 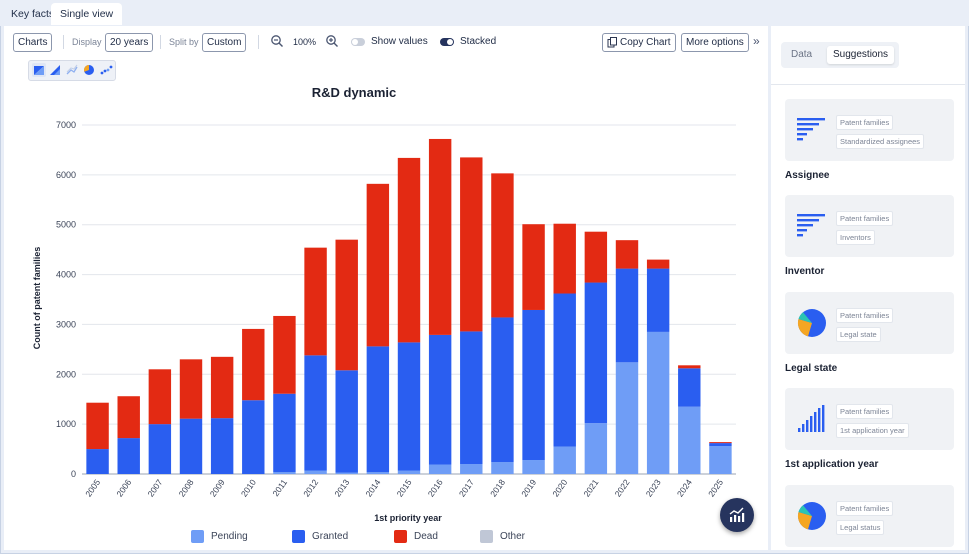 What do you see at coordinates (440, 237) in the screenshot?
I see `bar-segment-dead-2016` at bounding box center [440, 237].